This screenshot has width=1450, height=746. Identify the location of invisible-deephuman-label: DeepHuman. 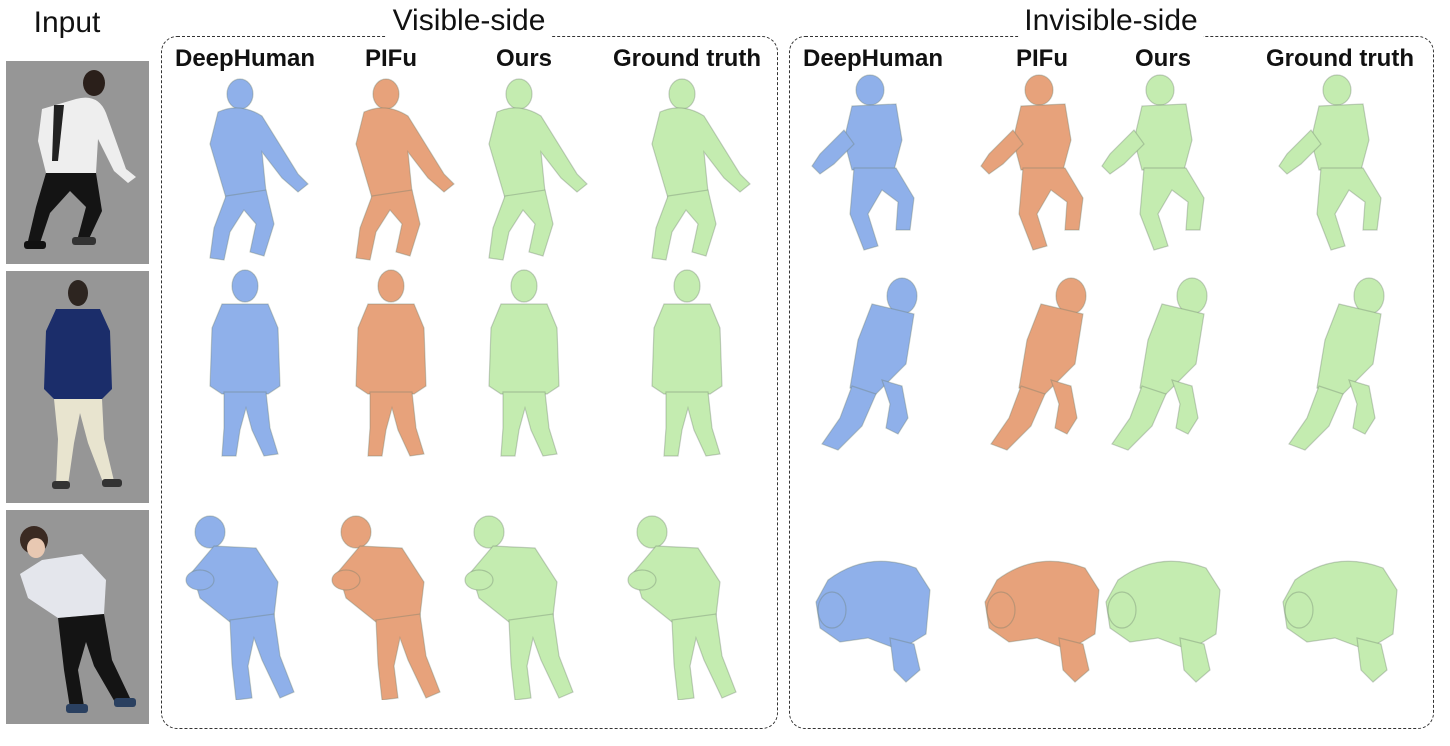
(873, 58).